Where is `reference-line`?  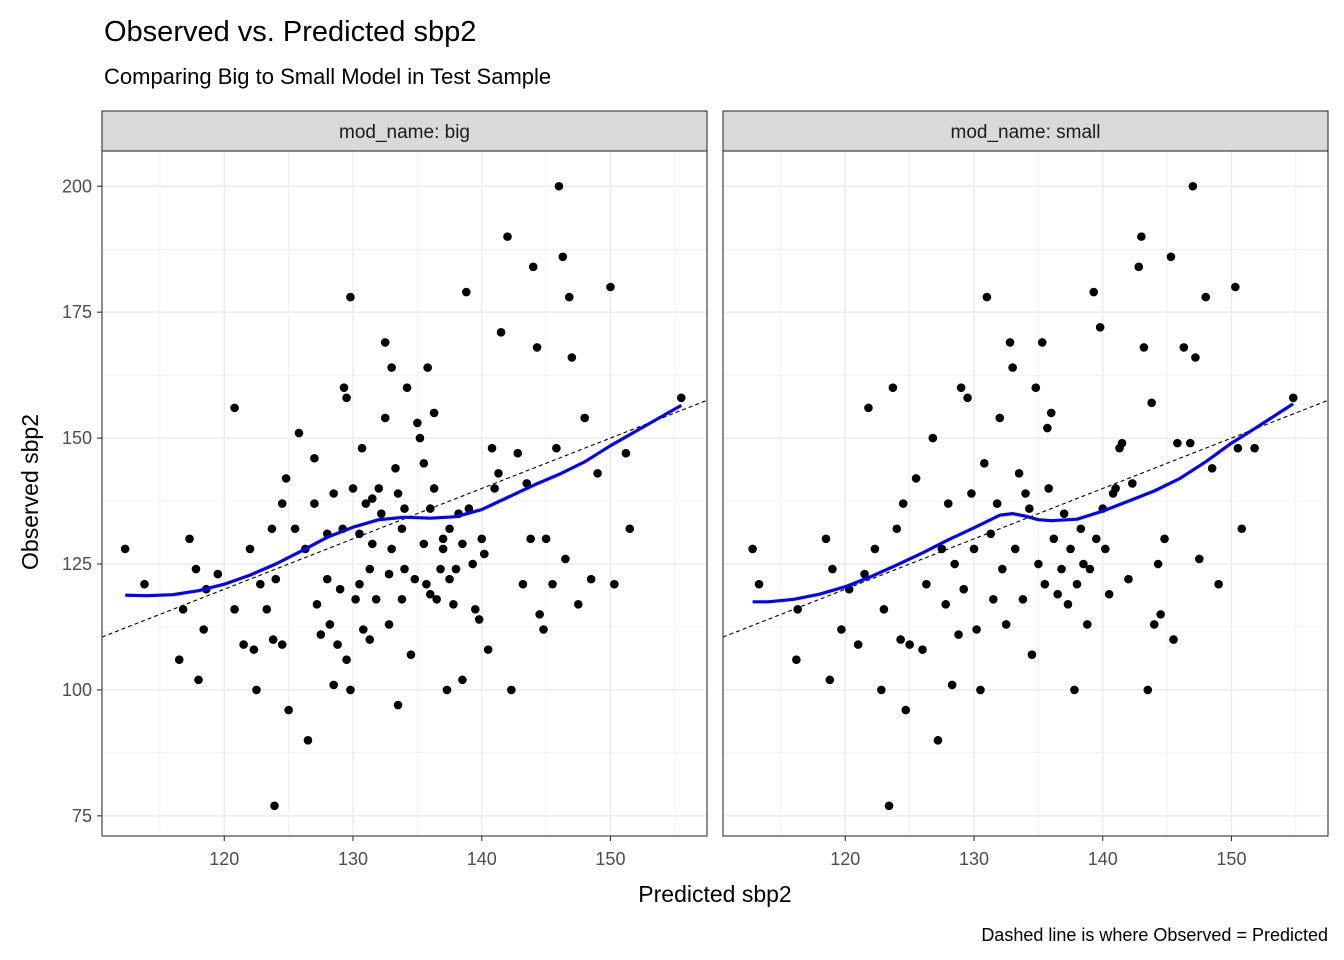 reference-line is located at coordinates (1025, 518).